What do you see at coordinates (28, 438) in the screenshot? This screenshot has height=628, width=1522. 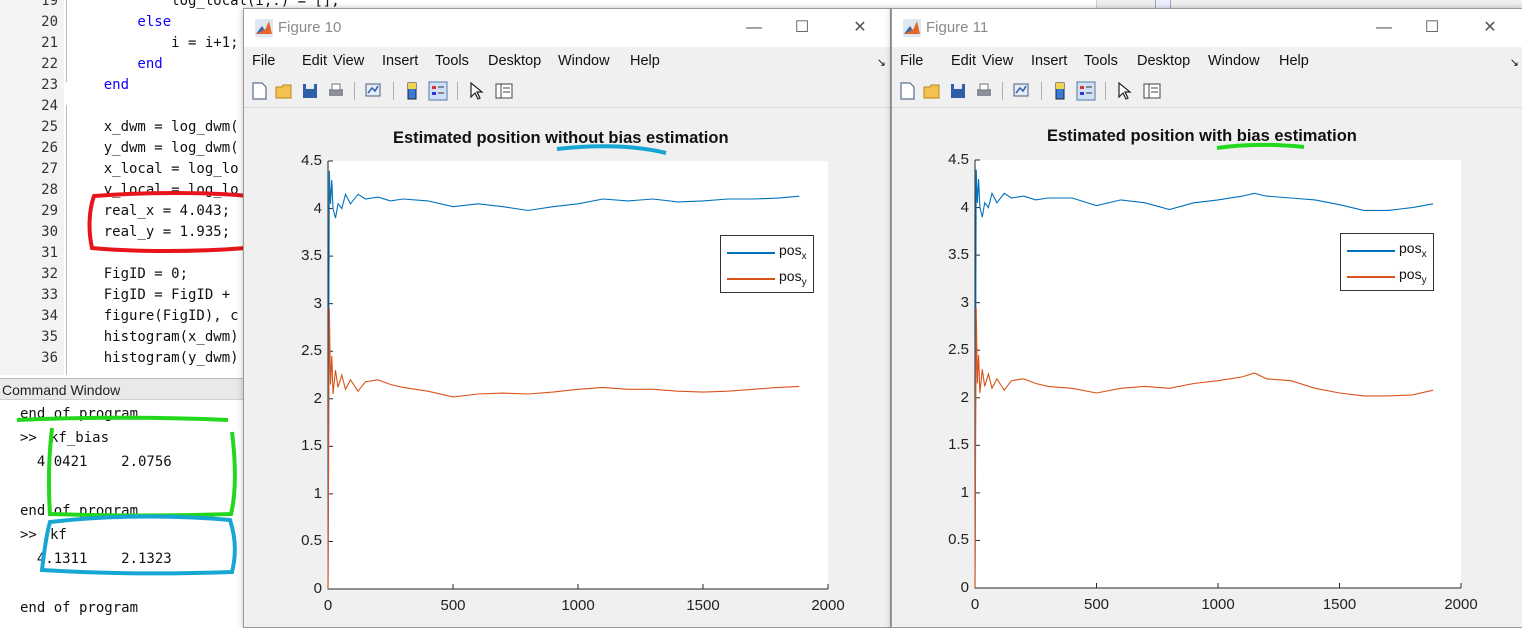 I see `command-prompt: >>` at bounding box center [28, 438].